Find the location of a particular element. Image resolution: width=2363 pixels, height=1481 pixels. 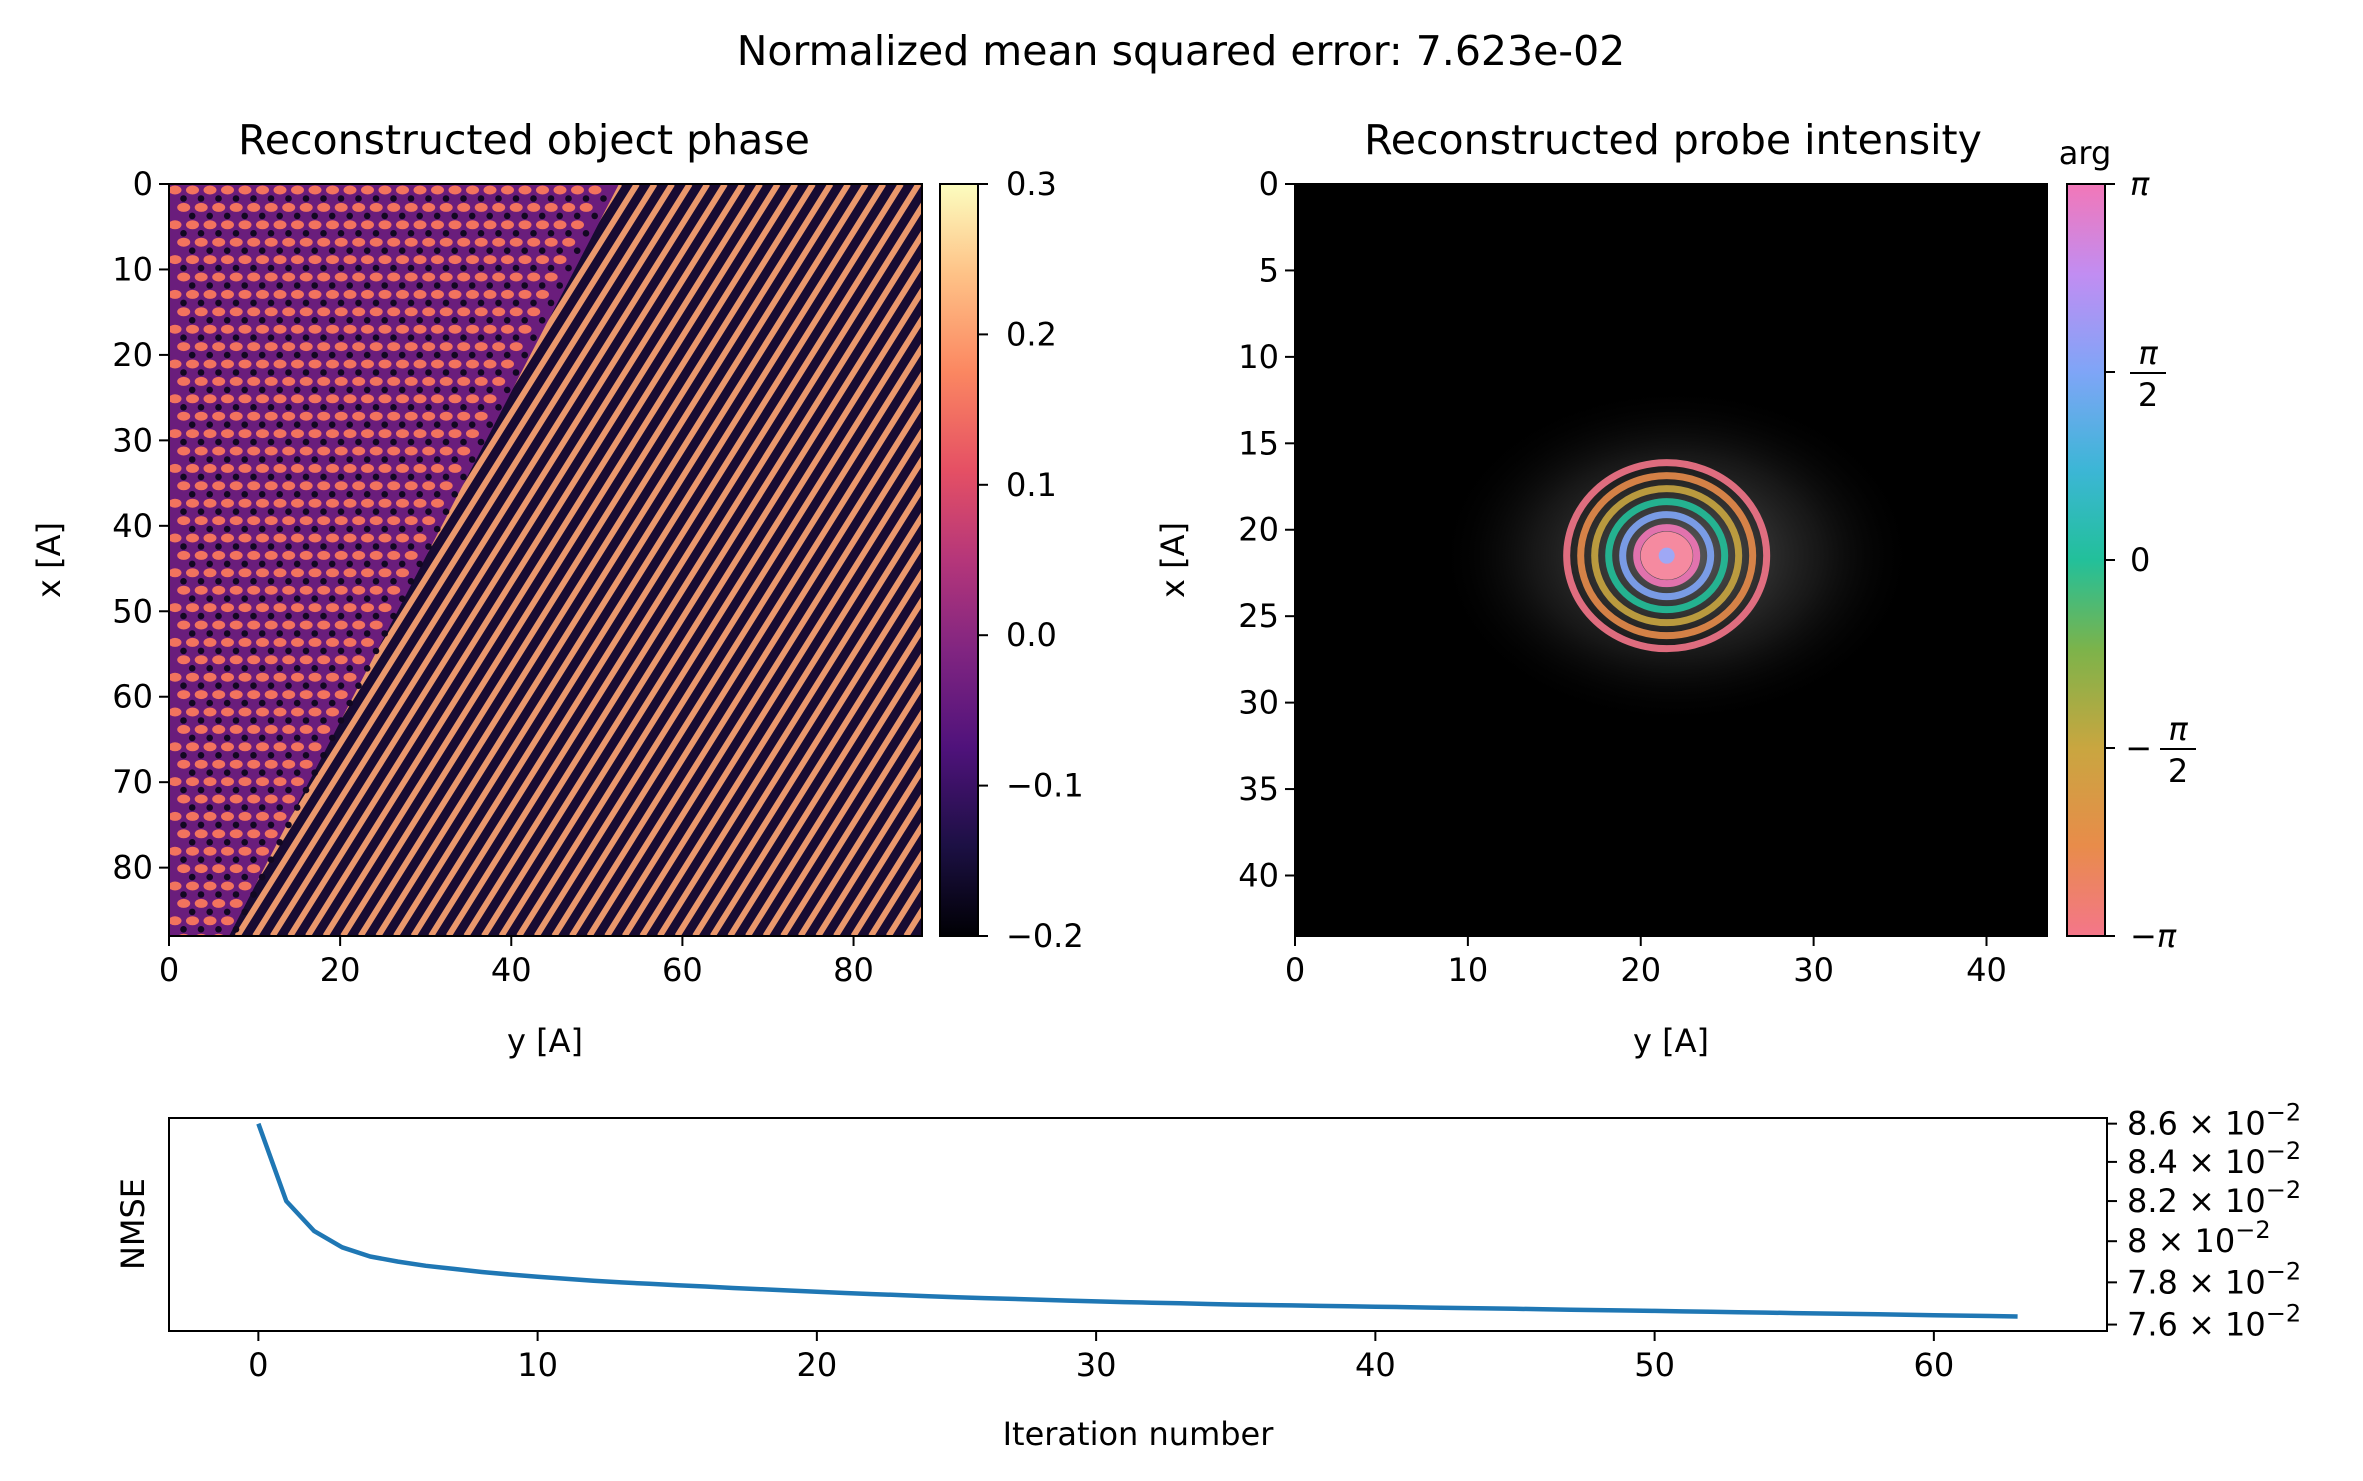

probe-colorbar-label: arg is located at coordinates (2085, 153).